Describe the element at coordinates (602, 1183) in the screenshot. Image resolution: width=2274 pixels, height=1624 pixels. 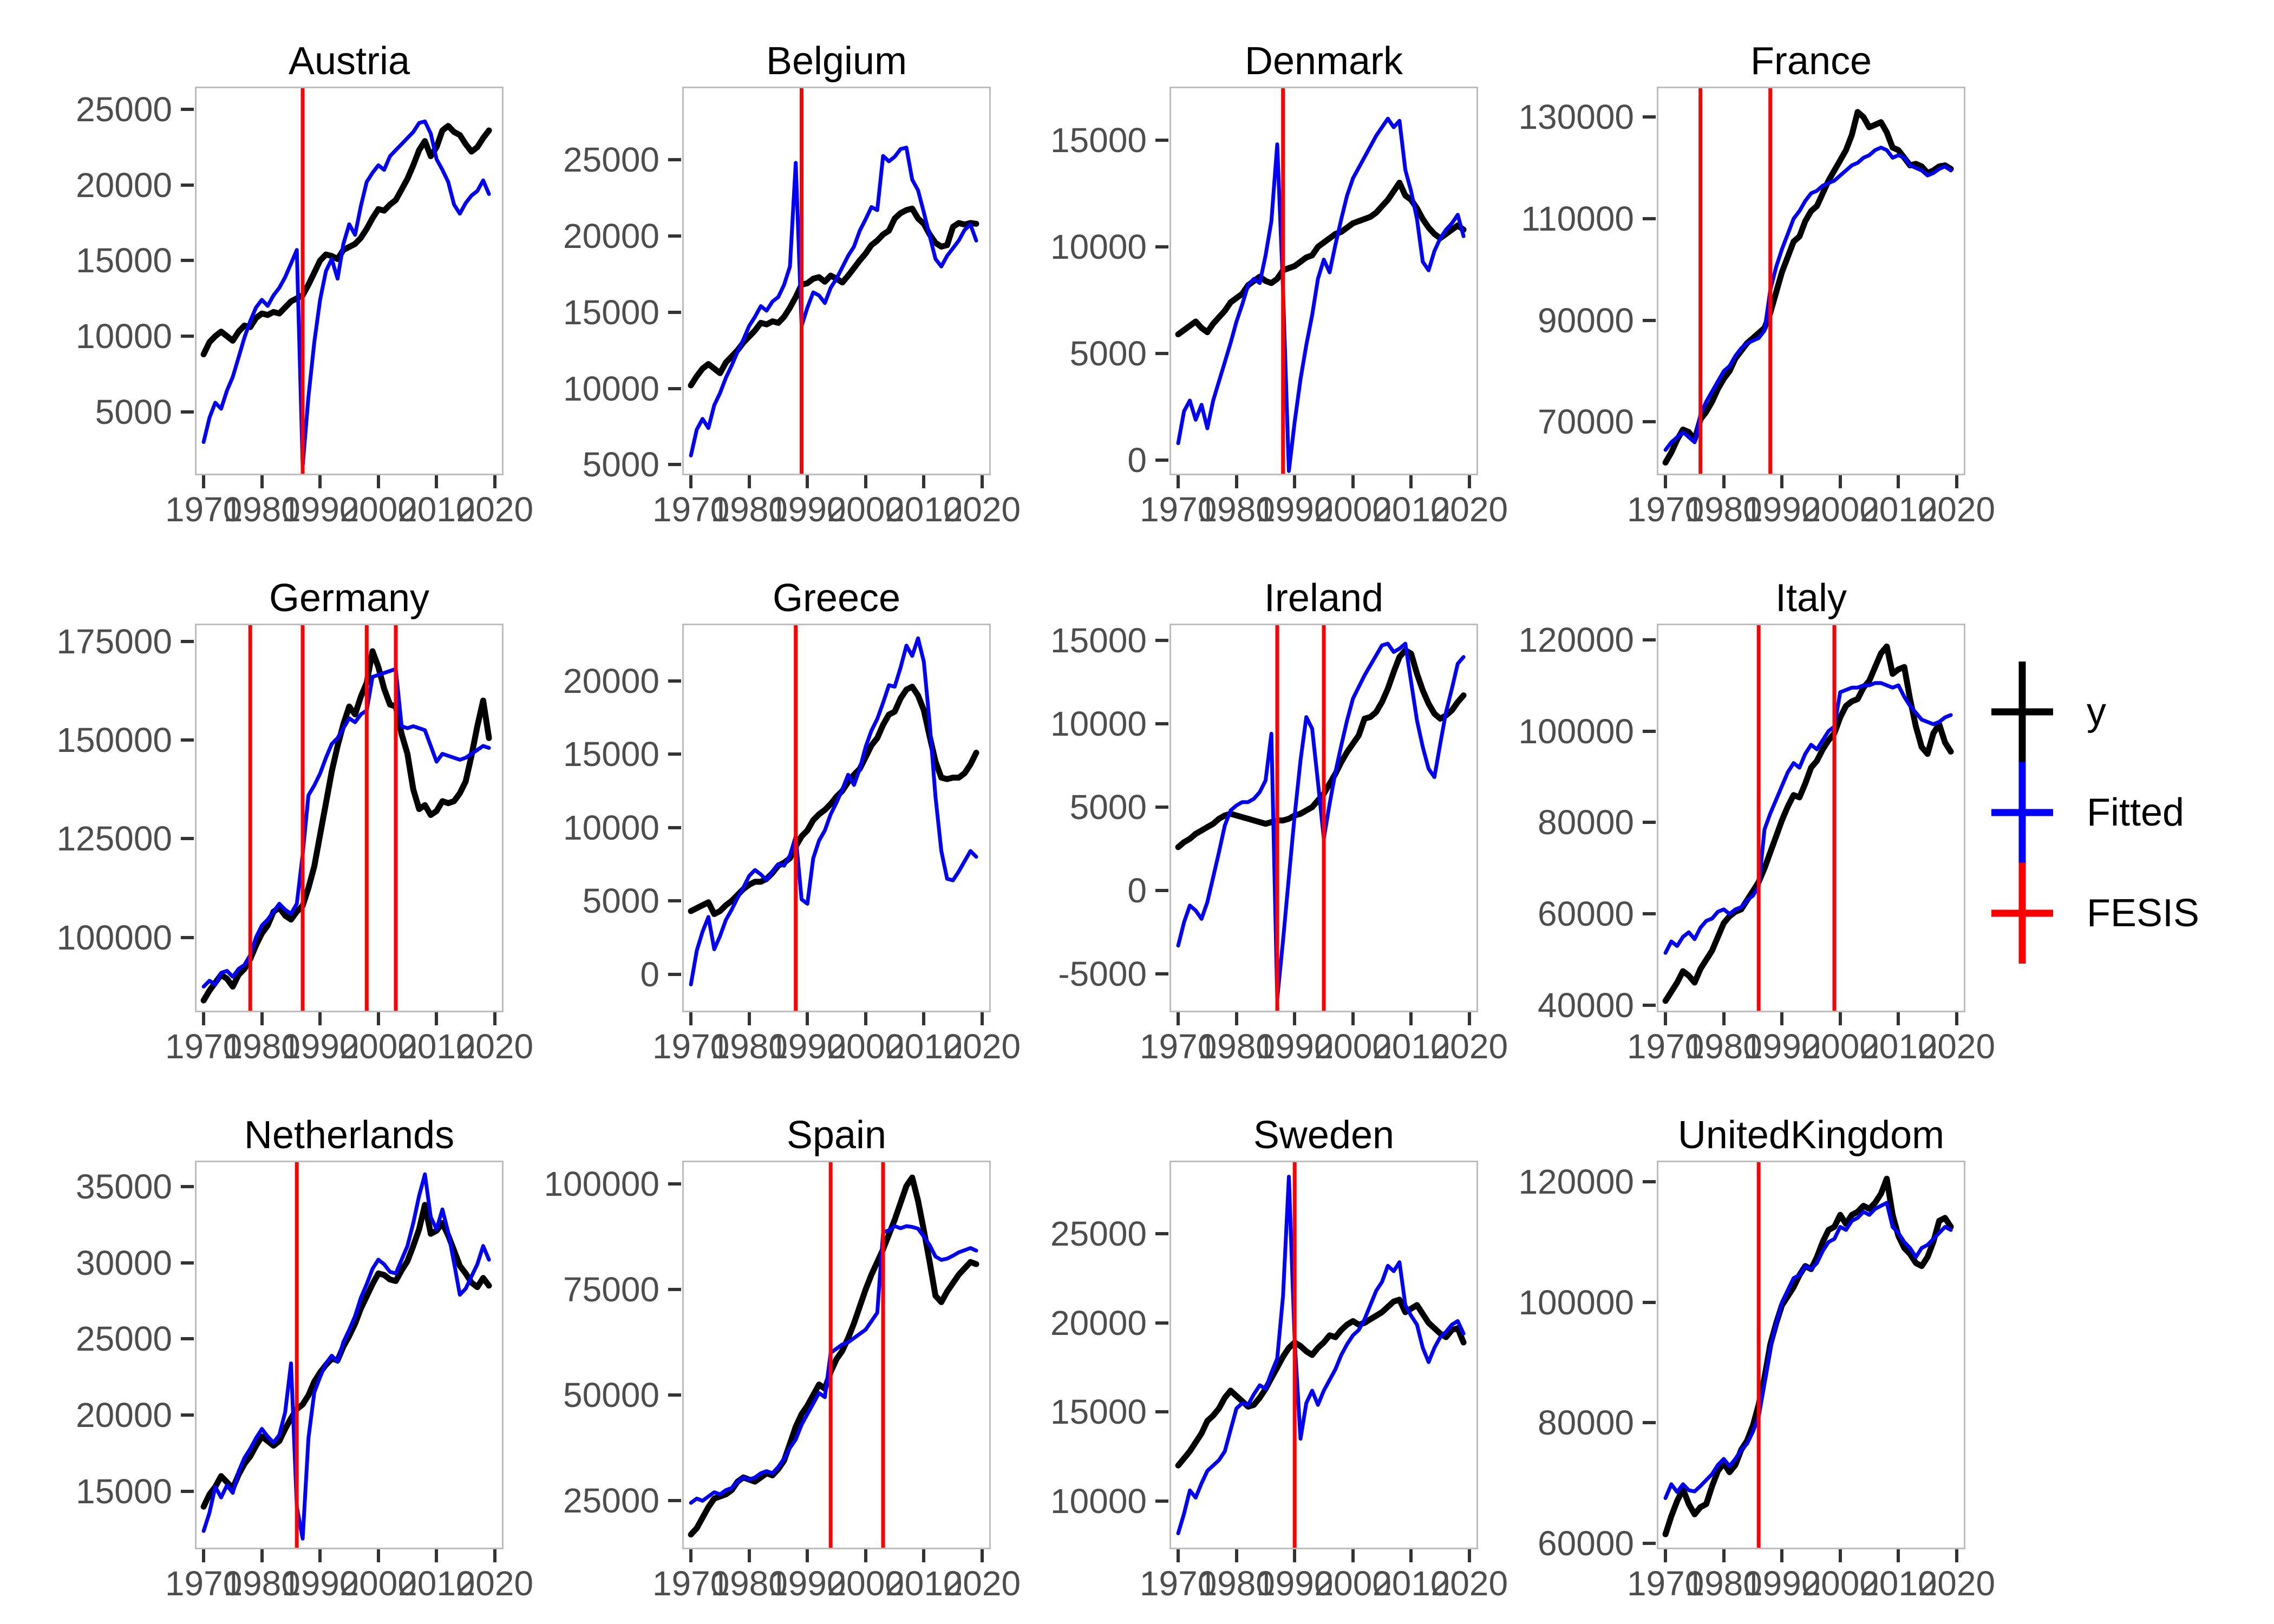
I see `y-axis-tick-label: 100000` at that location.